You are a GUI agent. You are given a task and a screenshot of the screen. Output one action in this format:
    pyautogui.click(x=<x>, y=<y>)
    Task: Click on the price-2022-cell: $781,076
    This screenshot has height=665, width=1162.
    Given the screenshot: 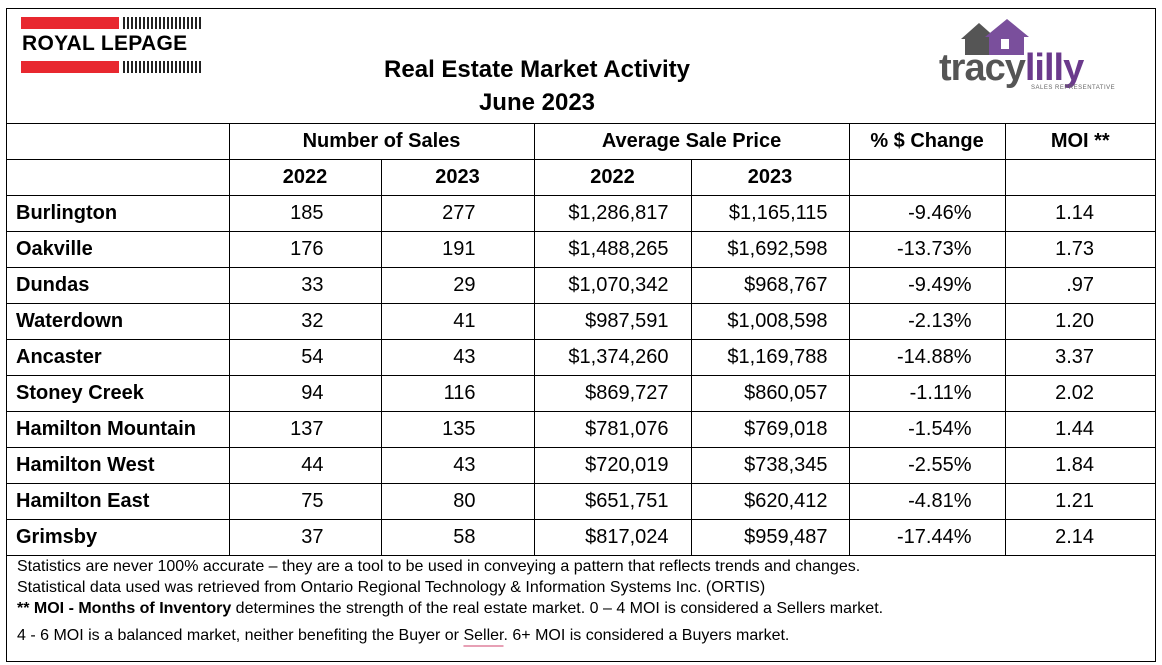 What is the action you would take?
    pyautogui.click(x=612, y=429)
    